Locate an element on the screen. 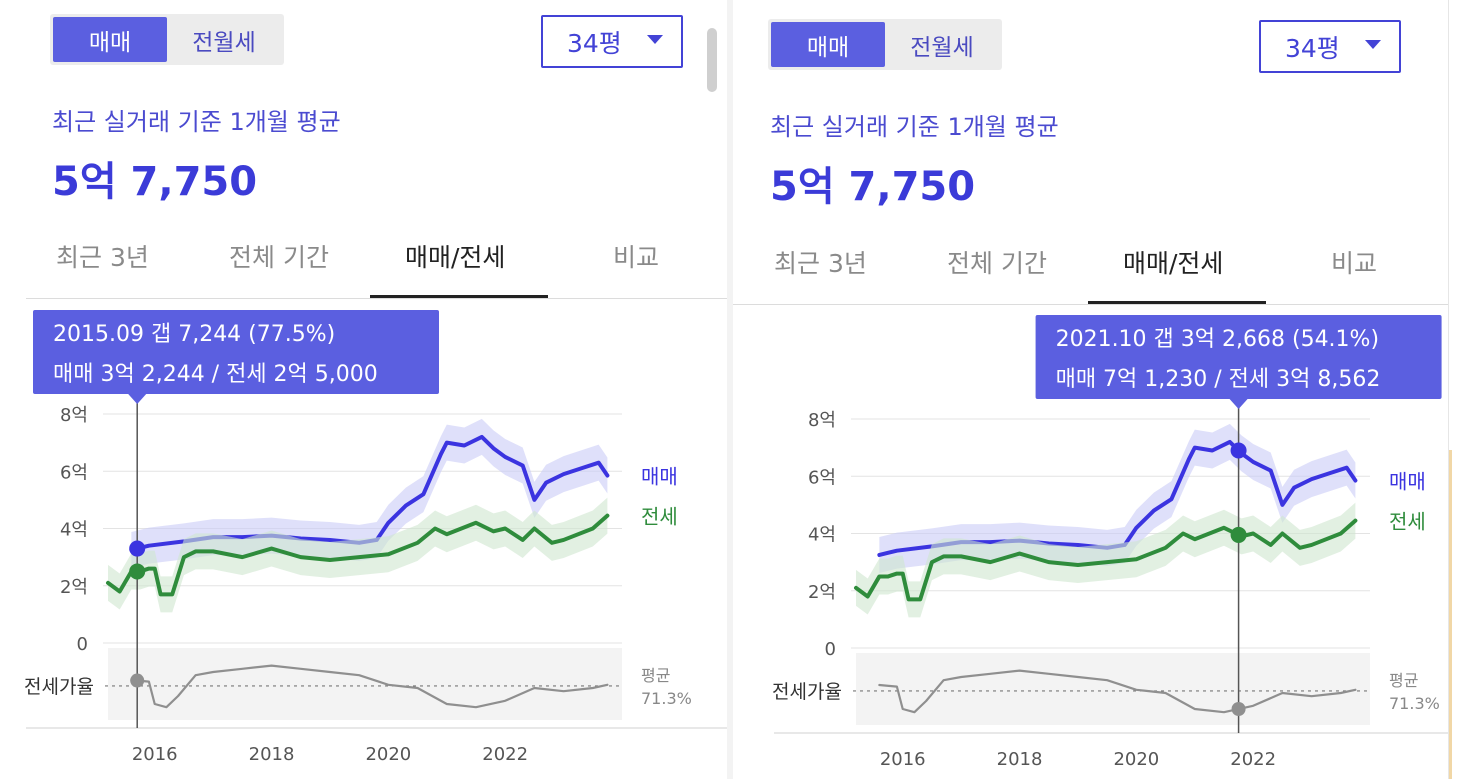  scrollbar is located at coordinates (712, 60).